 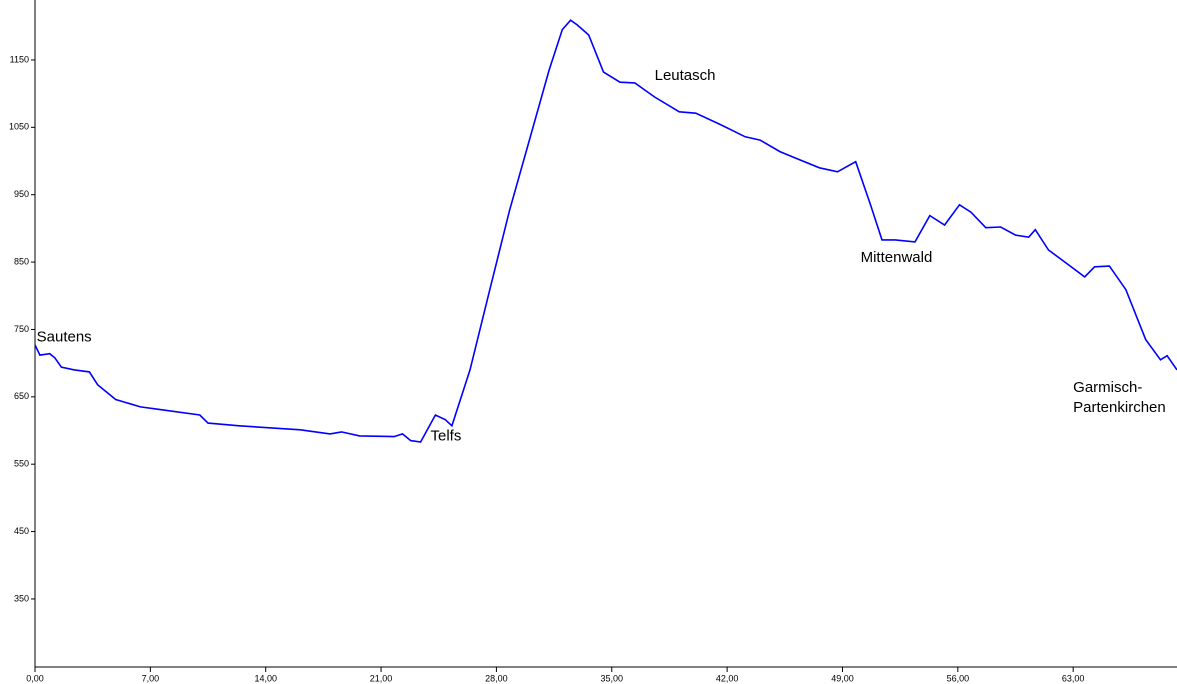 I want to click on y-tick-label: 750, so click(x=21, y=329).